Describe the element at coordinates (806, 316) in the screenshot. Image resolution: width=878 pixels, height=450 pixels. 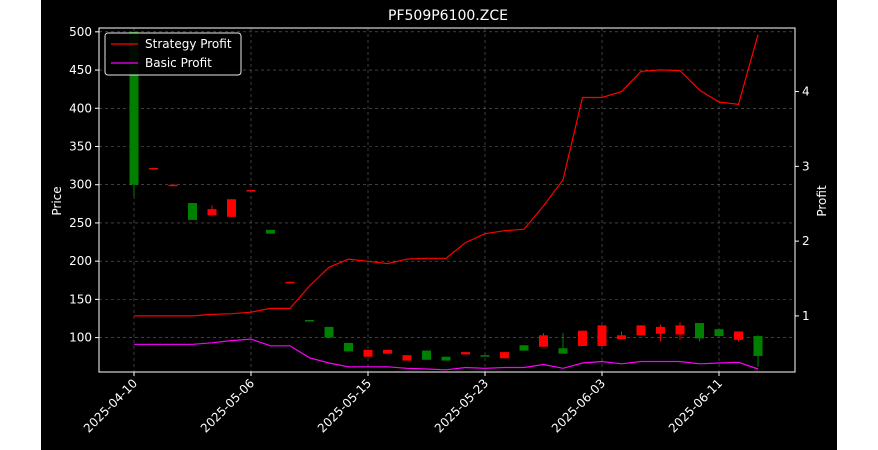
I see `y-tick-label-right: 1` at that location.